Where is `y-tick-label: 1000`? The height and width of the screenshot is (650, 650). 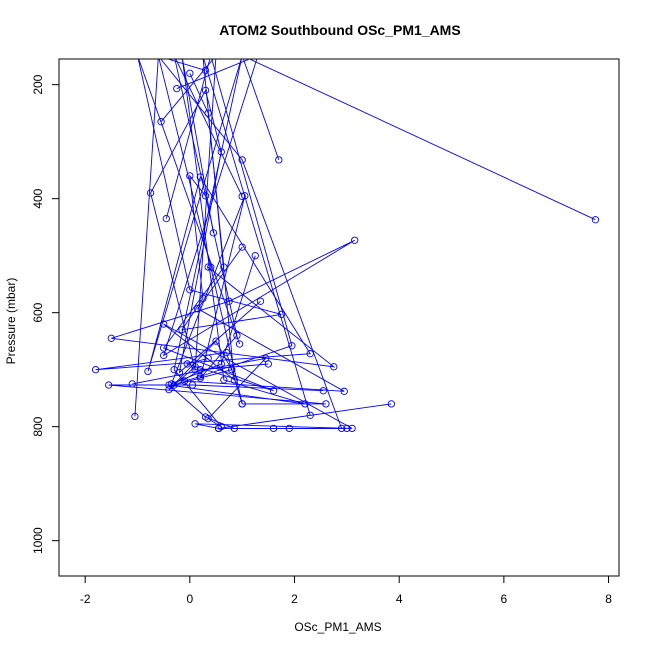 y-tick-label: 1000 is located at coordinates (38, 540).